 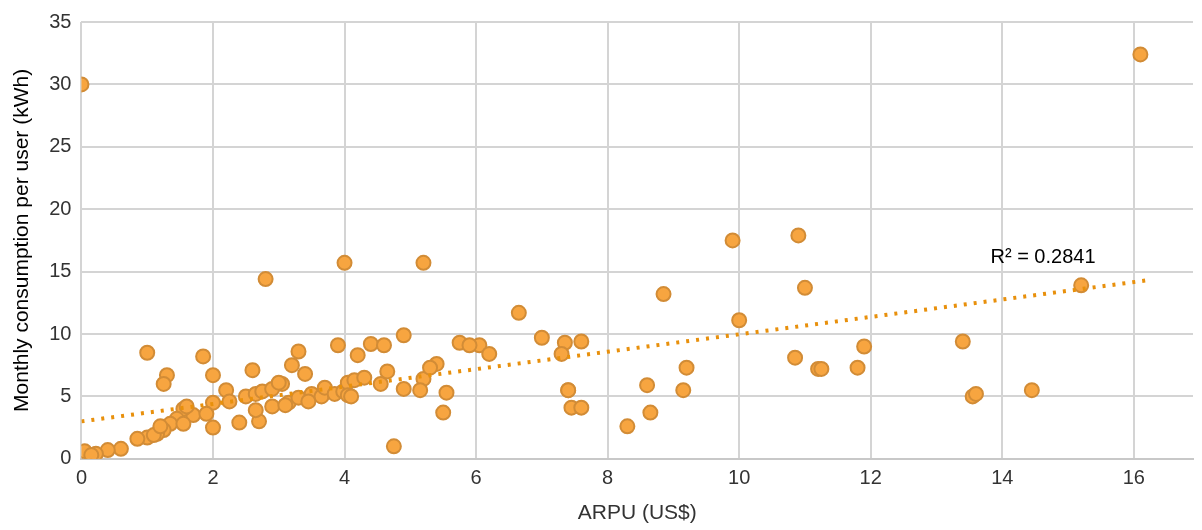 What do you see at coordinates (60, 207) in the screenshot?
I see `y-tick-label: 20` at bounding box center [60, 207].